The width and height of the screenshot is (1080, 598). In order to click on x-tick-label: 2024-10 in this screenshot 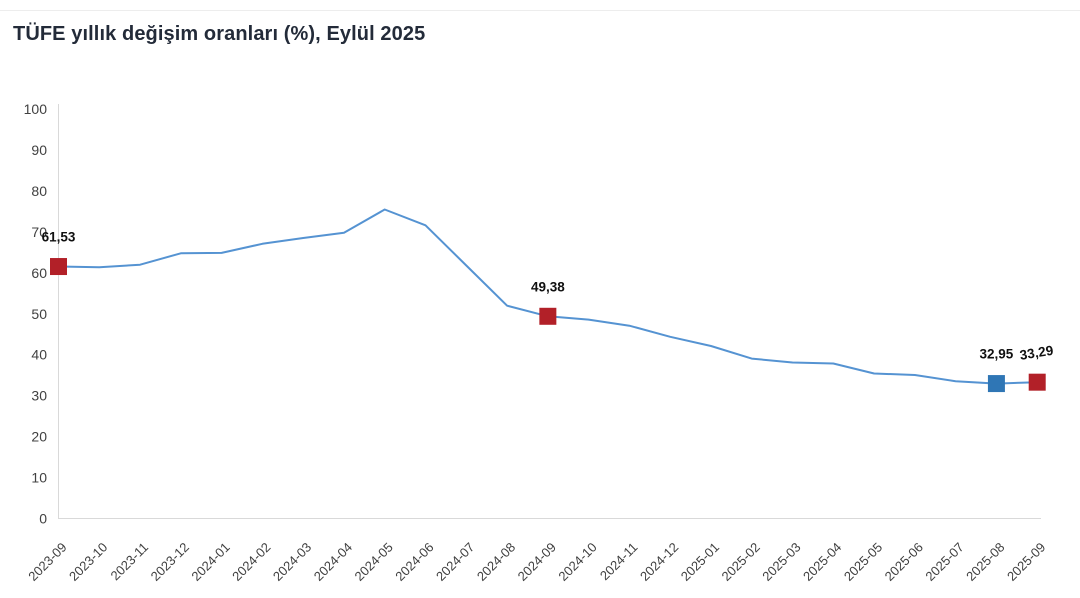, I will do `click(577, 562)`.